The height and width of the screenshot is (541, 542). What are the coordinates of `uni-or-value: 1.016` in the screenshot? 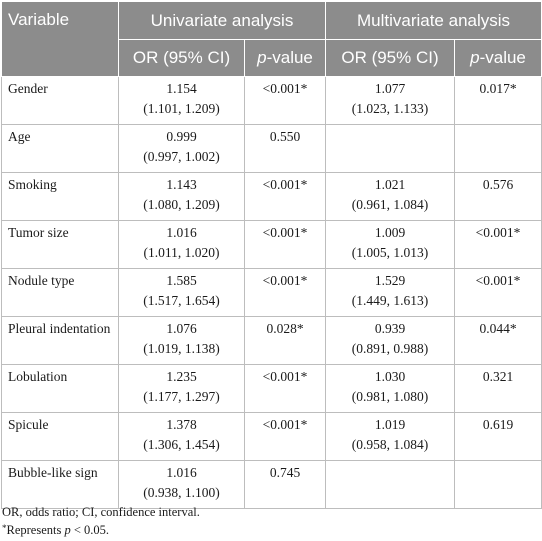 It's located at (181, 472).